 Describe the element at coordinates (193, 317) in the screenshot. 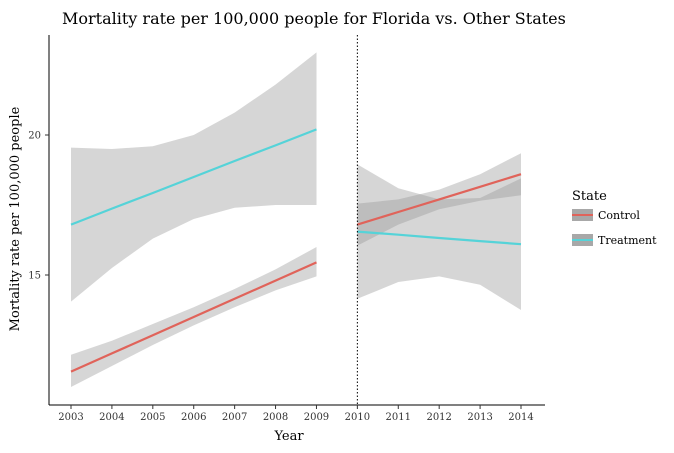

I see `trend-line-control-pre` at that location.